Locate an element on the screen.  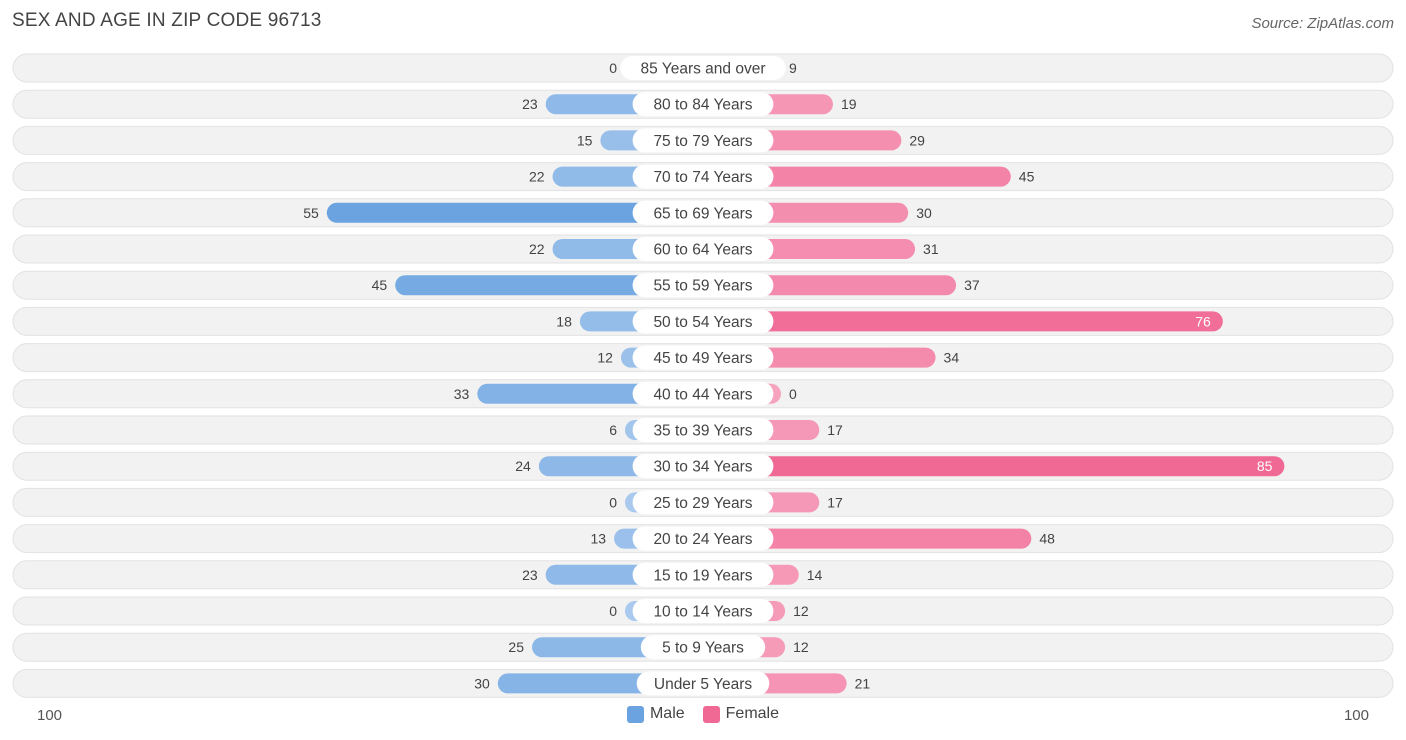
category-label: 75 to 79 Years is located at coordinates (702, 141).